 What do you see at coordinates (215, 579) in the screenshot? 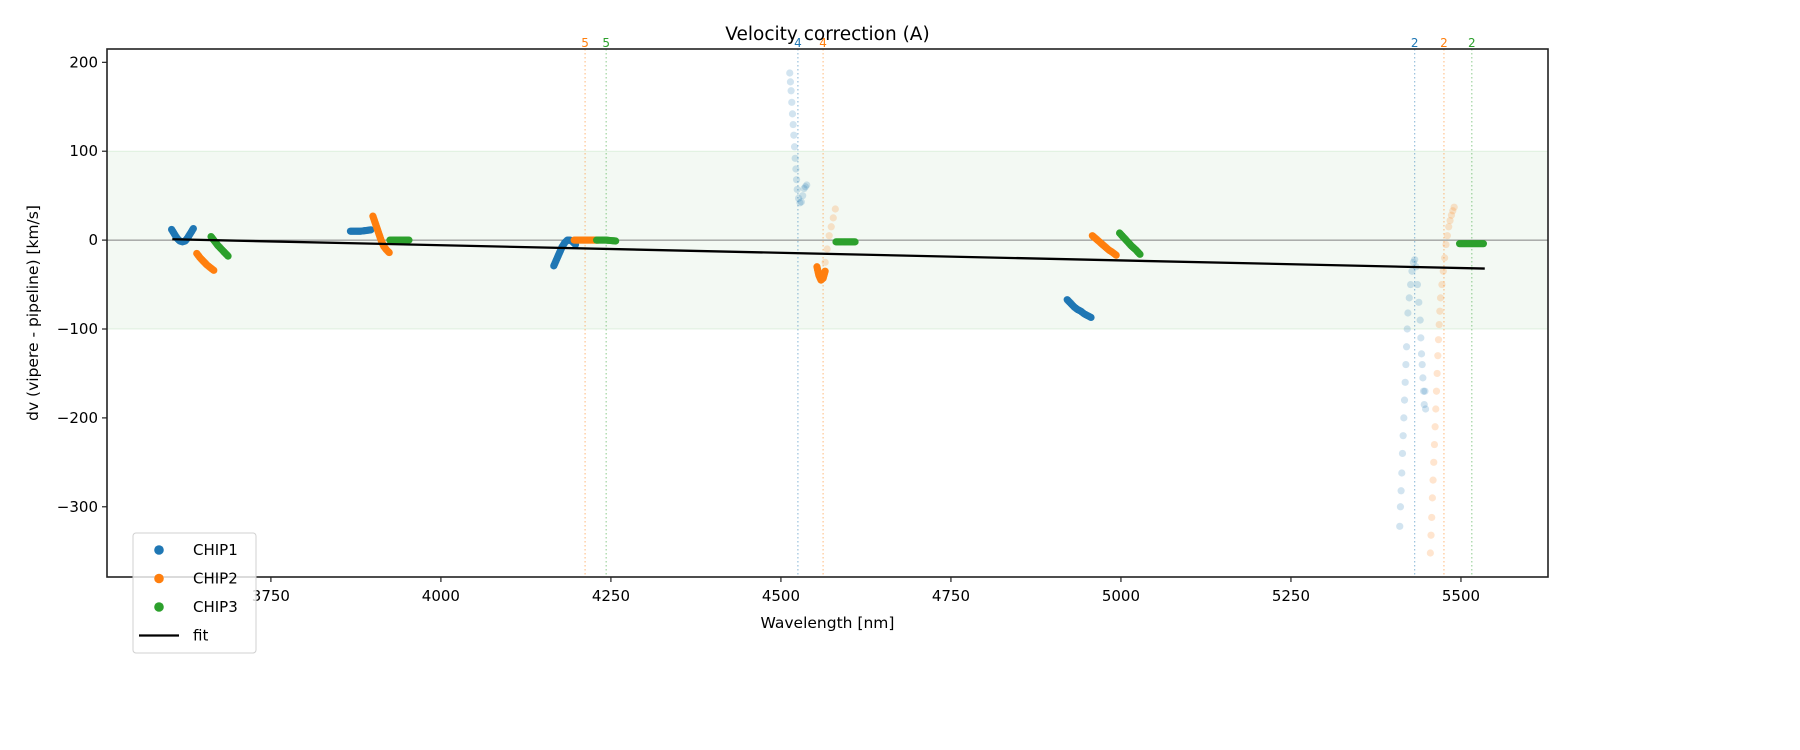
I see `legend-label: CHIP2` at bounding box center [215, 579].